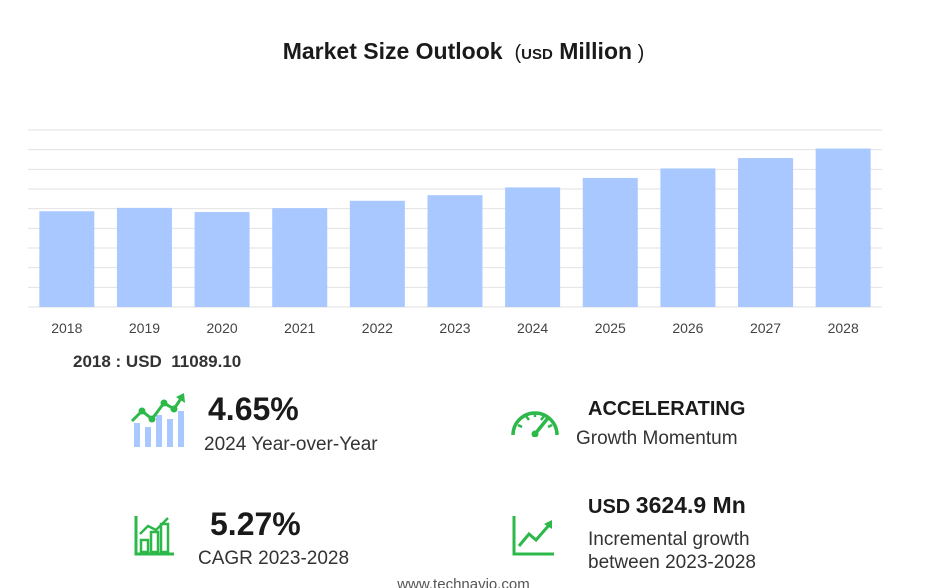 This screenshot has height=588, width=927. What do you see at coordinates (657, 438) in the screenshot?
I see `momentum-label: Growth Momentum` at bounding box center [657, 438].